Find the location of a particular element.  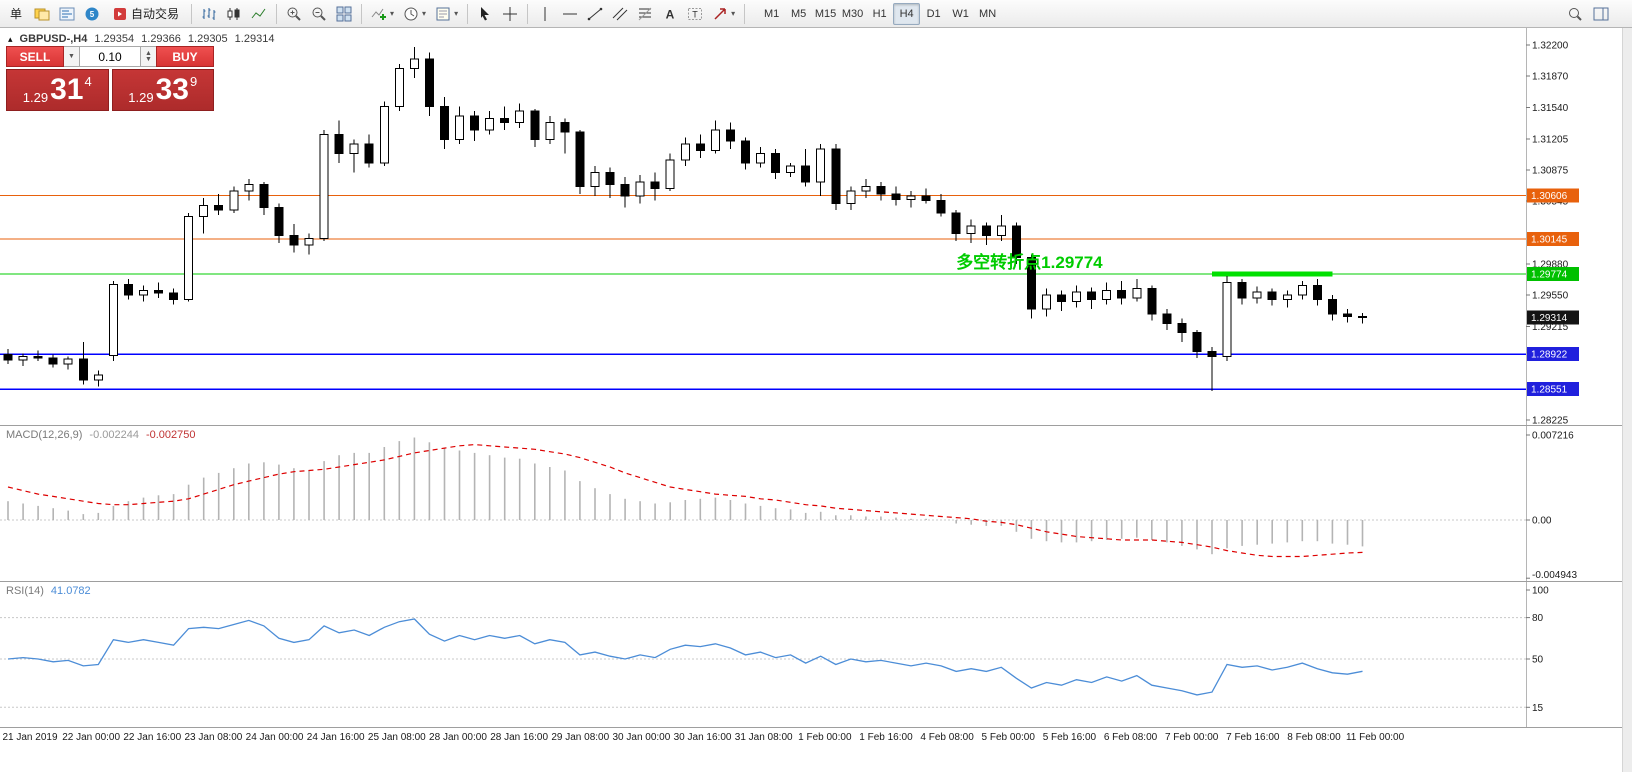

ohlc-low: 1.29305 is located at coordinates (207, 39).